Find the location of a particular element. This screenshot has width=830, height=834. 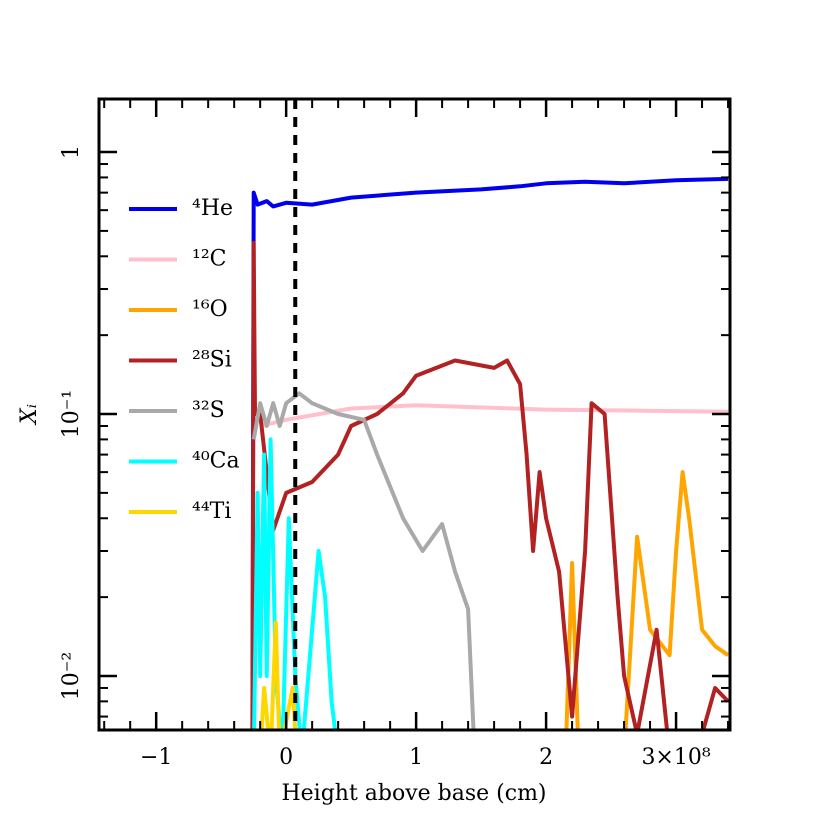

y-tick-label: 10⁻² is located at coordinates (71, 676).